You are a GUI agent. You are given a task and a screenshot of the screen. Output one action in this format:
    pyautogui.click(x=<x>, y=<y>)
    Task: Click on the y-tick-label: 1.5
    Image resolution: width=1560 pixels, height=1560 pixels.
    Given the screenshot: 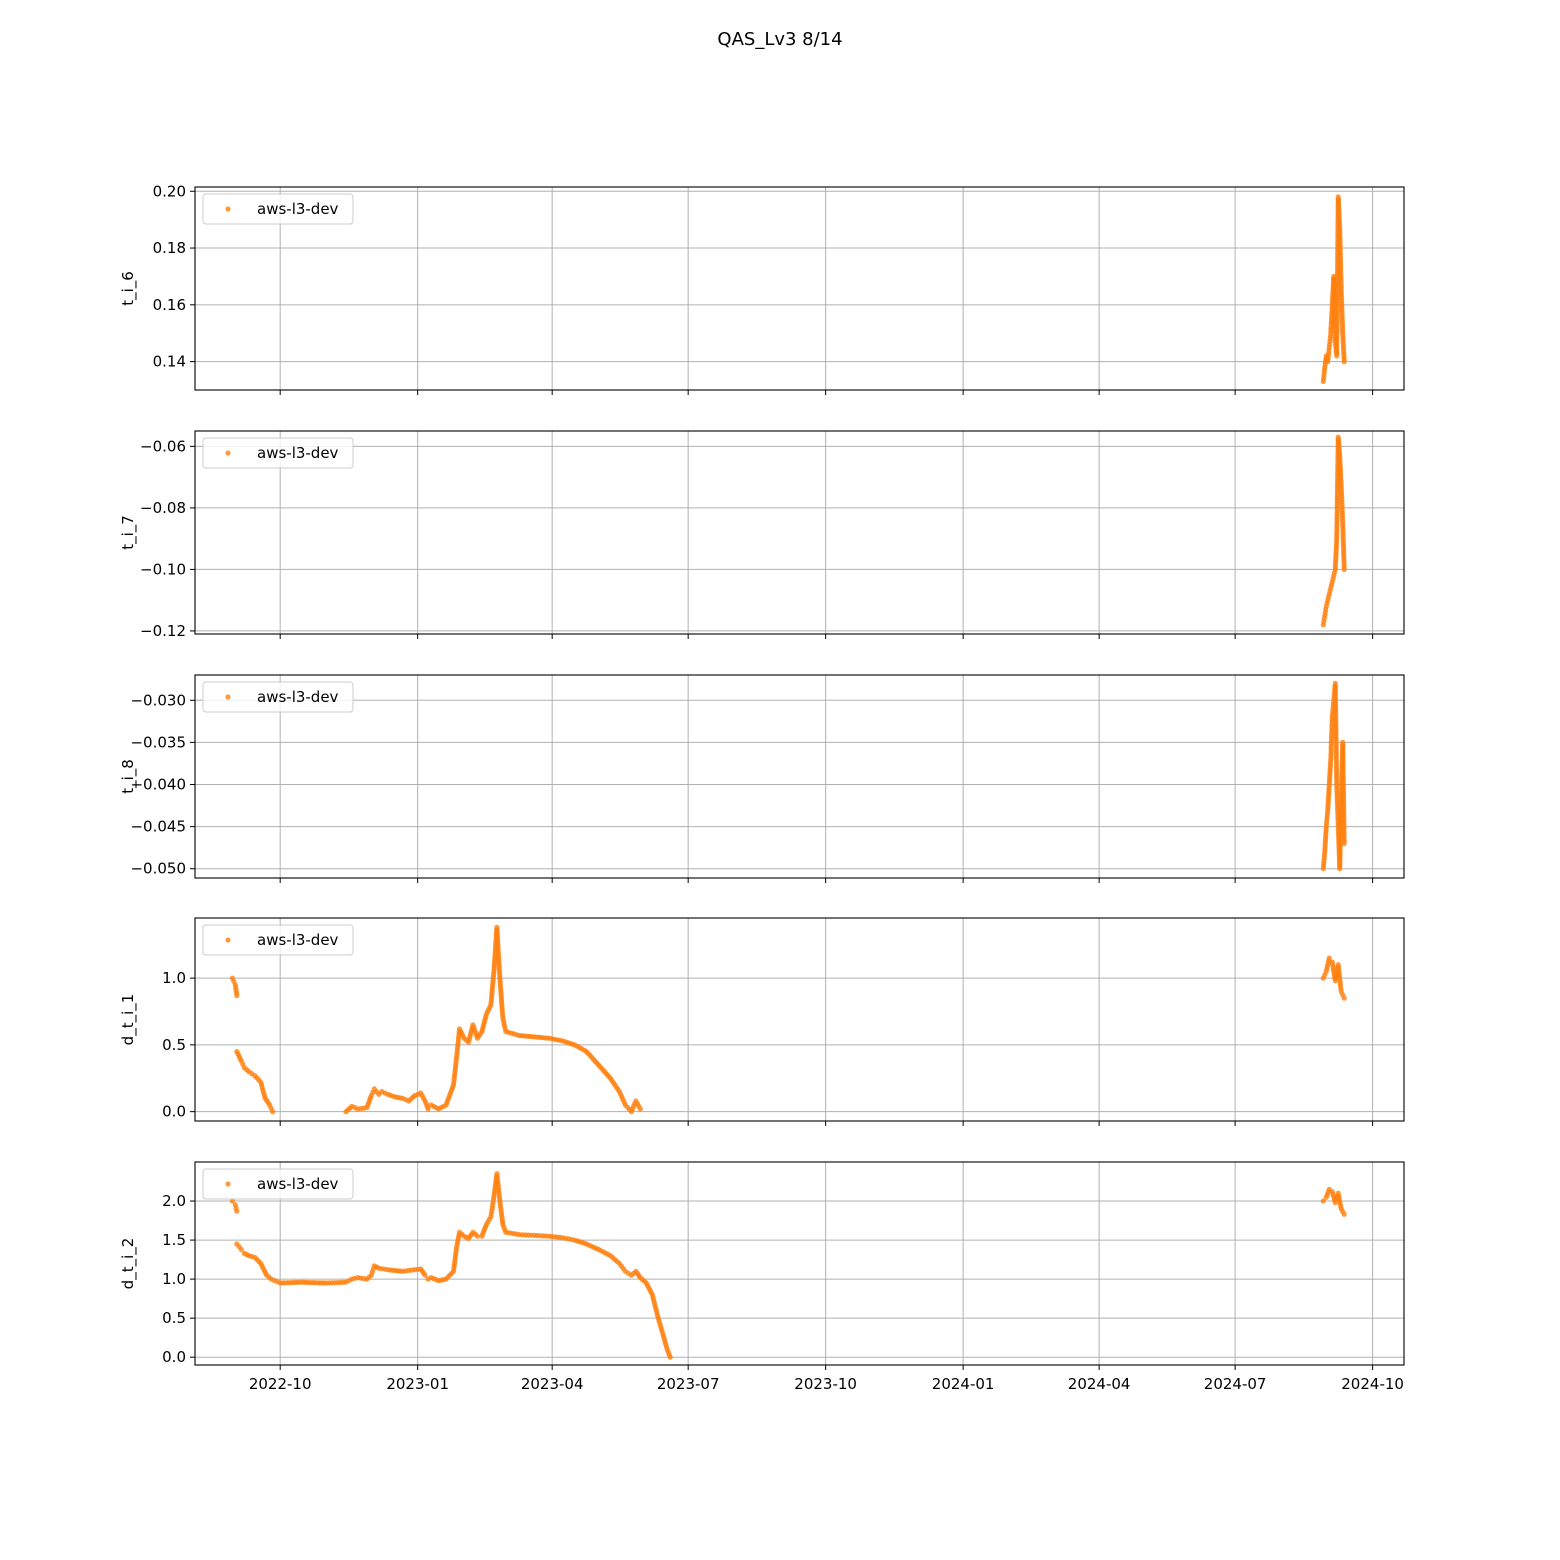 What is the action you would take?
    pyautogui.click(x=174, y=1240)
    